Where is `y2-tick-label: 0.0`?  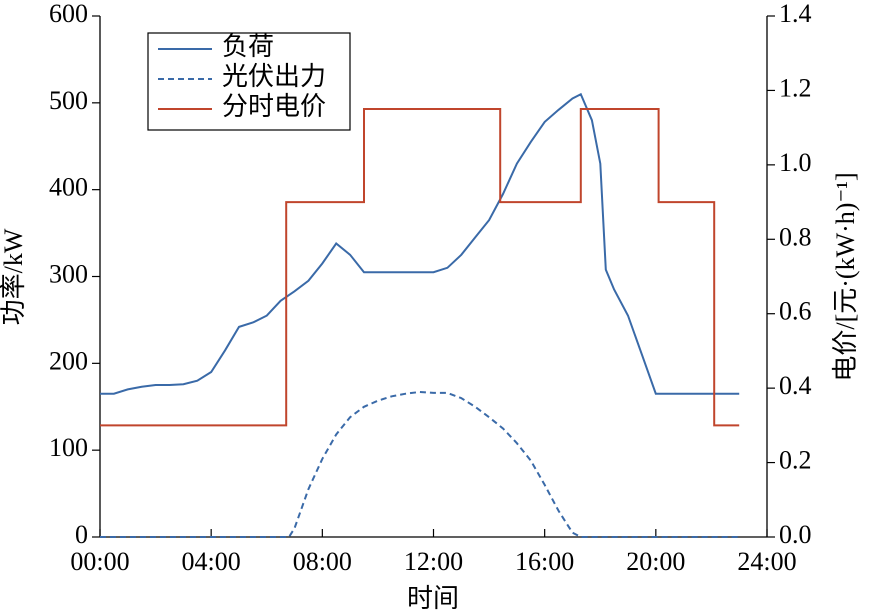
y2-tick-label: 0.0 is located at coordinates (795, 534).